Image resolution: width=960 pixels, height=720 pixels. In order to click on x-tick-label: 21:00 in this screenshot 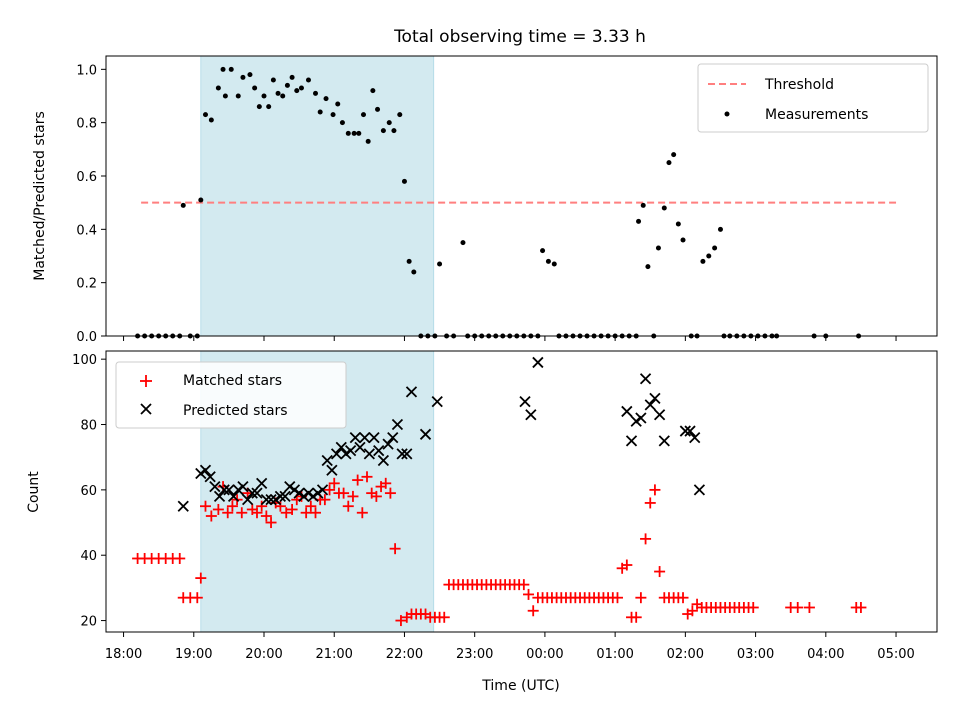, I will do `click(333, 654)`.